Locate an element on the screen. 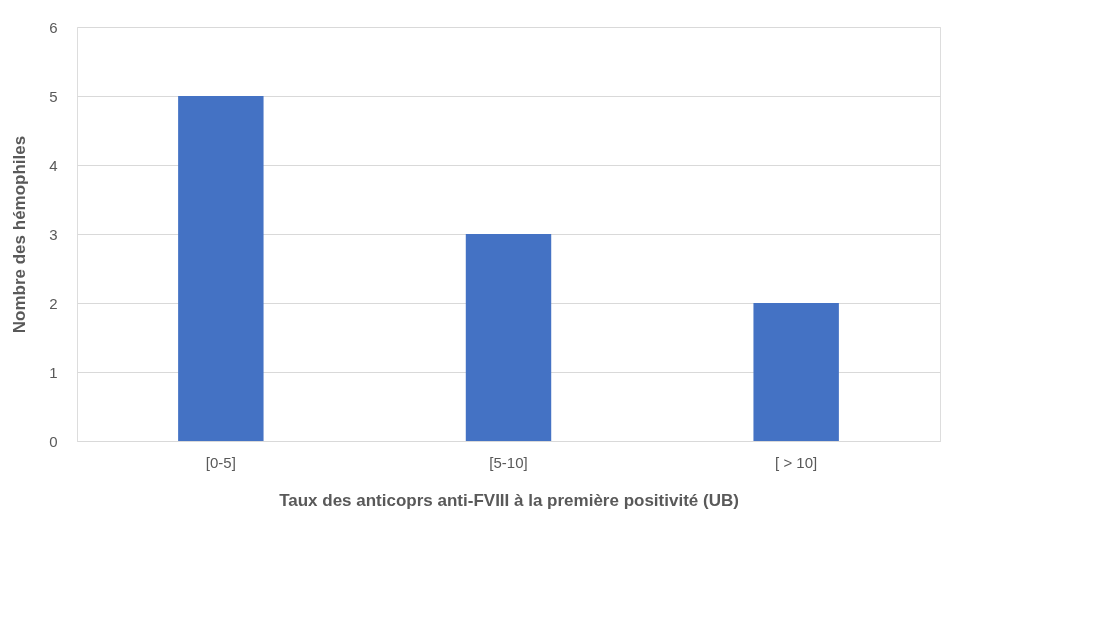  x-tick-label: [0-5] is located at coordinates (220, 462).